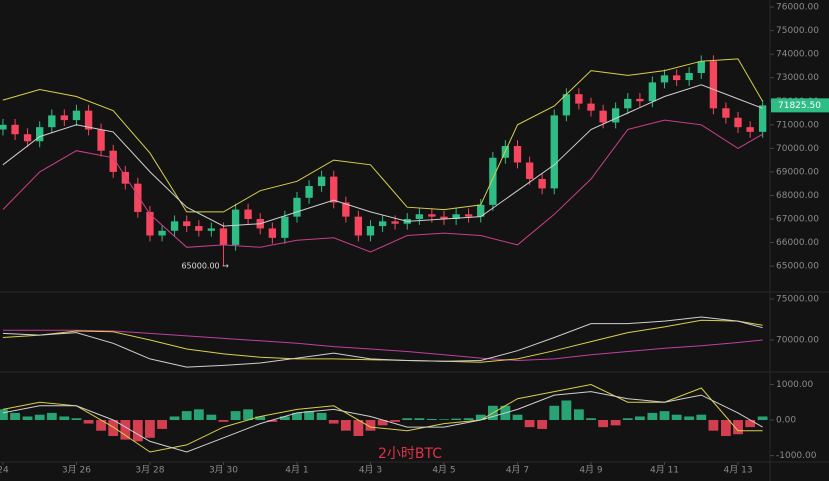 The image size is (829, 481). I want to click on y-tick-label: 76000.00, so click(797, 8).